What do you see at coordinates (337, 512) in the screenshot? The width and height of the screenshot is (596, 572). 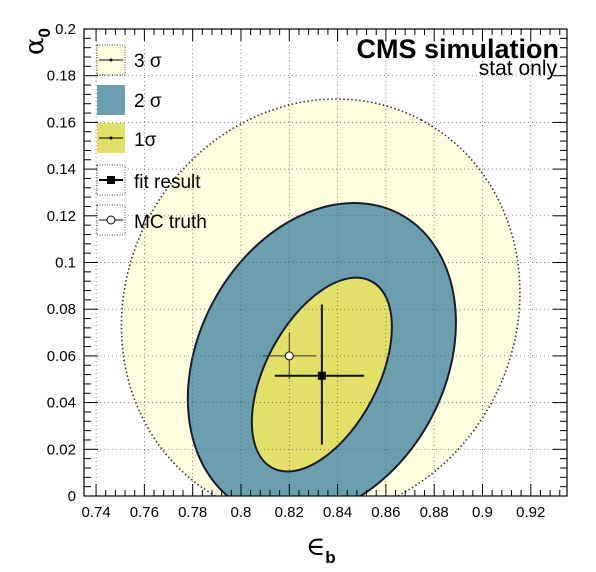 I see `x-tick-label: 0.84` at bounding box center [337, 512].